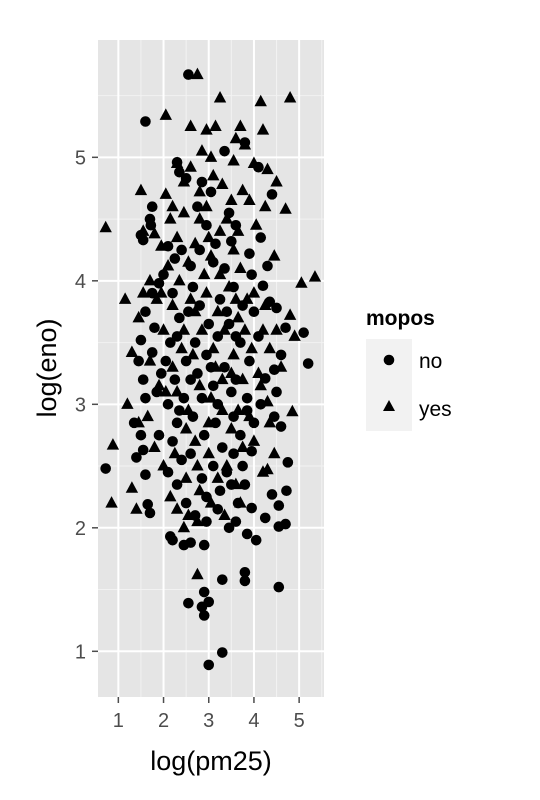 This screenshot has width=540, height=800. What do you see at coordinates (80, 405) in the screenshot?
I see `y-tick-label: 3` at bounding box center [80, 405].